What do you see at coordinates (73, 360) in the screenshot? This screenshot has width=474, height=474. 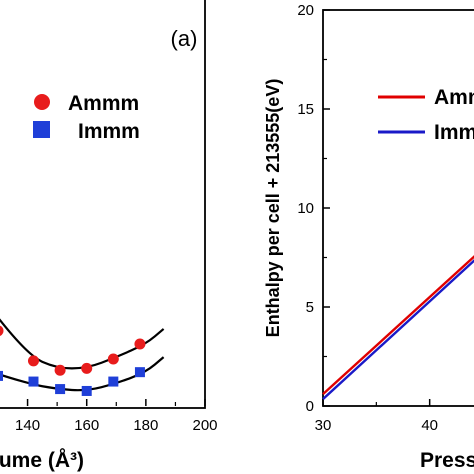 I see `panel-a-data-points` at bounding box center [73, 360].